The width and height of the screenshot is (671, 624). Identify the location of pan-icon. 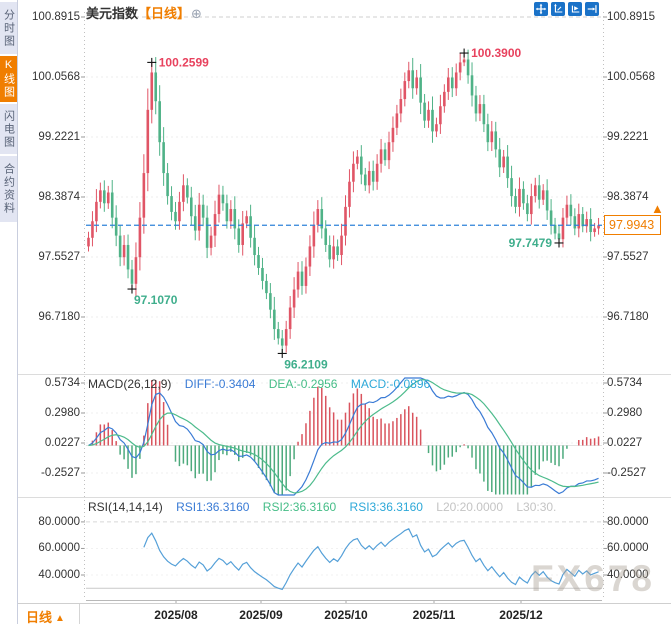
(541, 9).